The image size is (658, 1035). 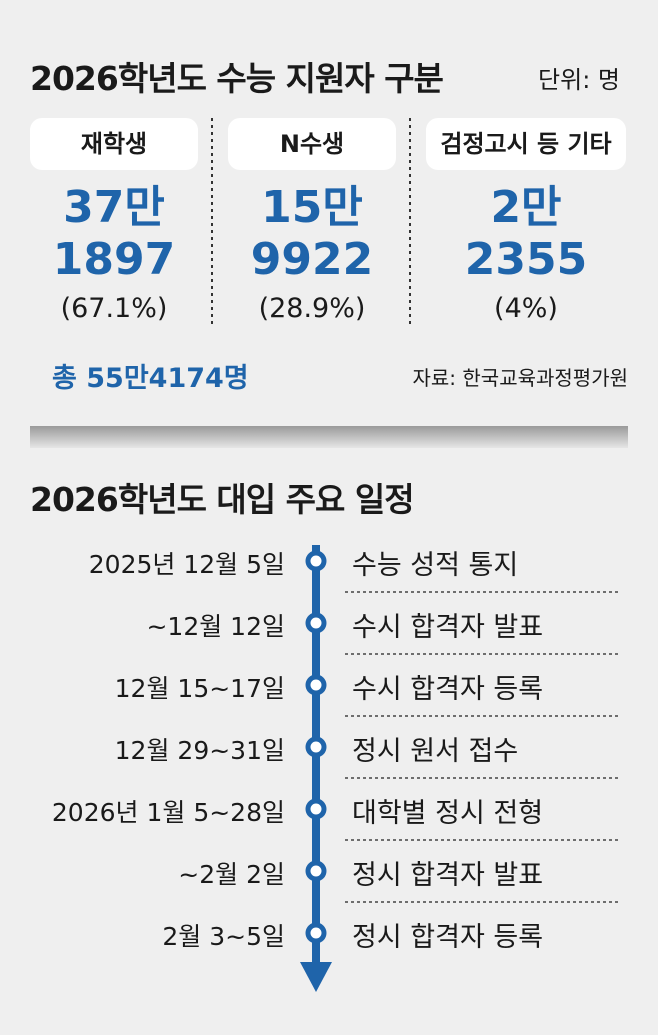 I want to click on share: (28.9%), so click(x=312, y=308).